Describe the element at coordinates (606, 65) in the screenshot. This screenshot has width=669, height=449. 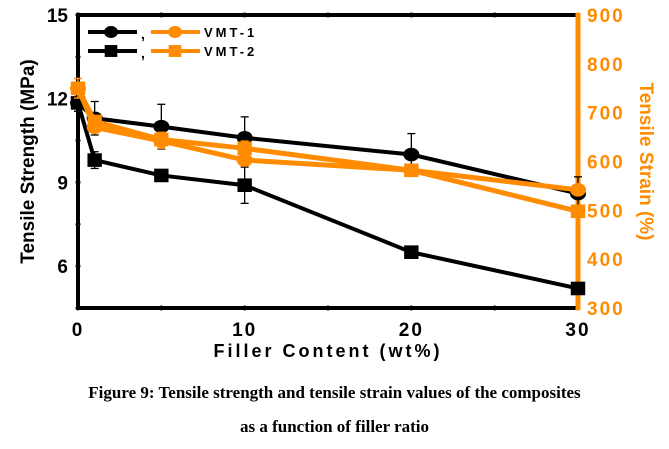
I see `right-y-tick-label: 800` at that location.